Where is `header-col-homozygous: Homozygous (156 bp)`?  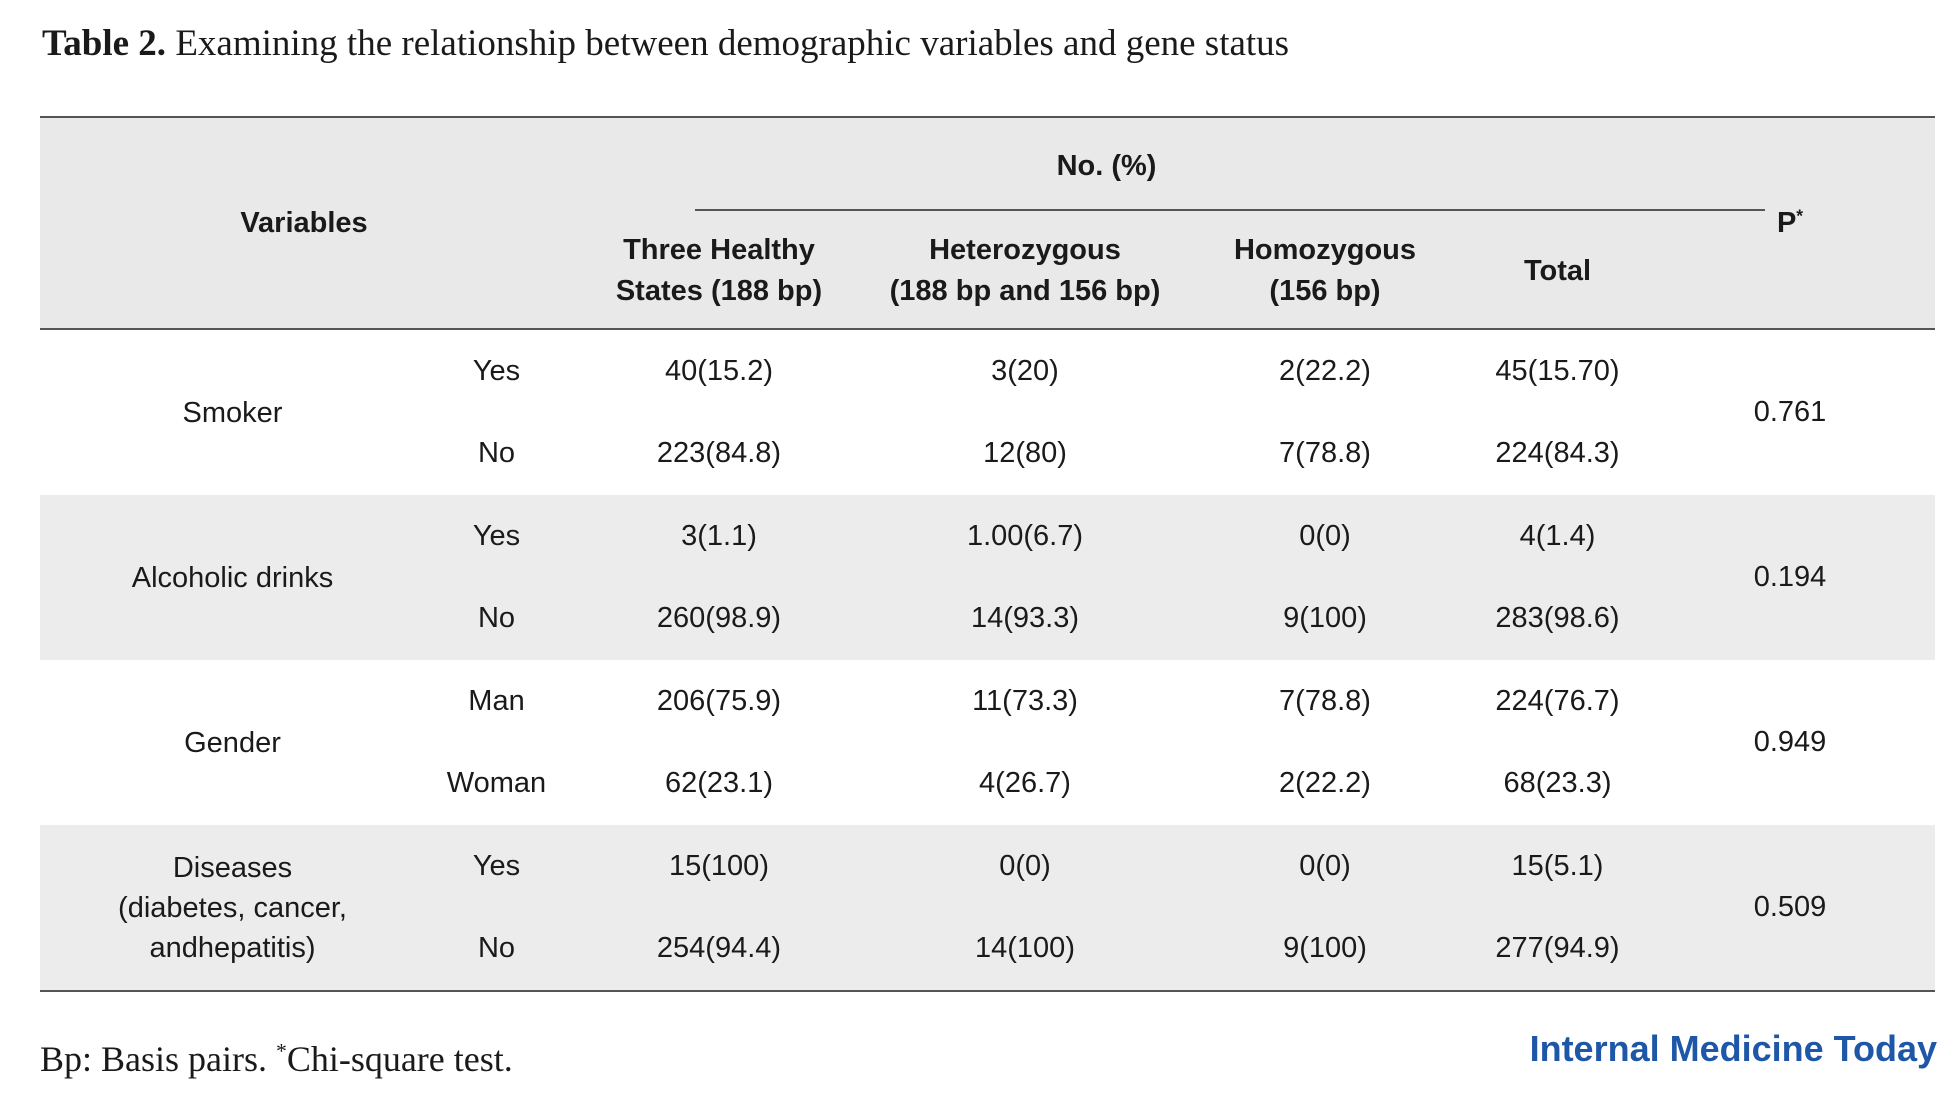
header-col-homozygous: Homozygous (156 bp) is located at coordinates (1325, 272).